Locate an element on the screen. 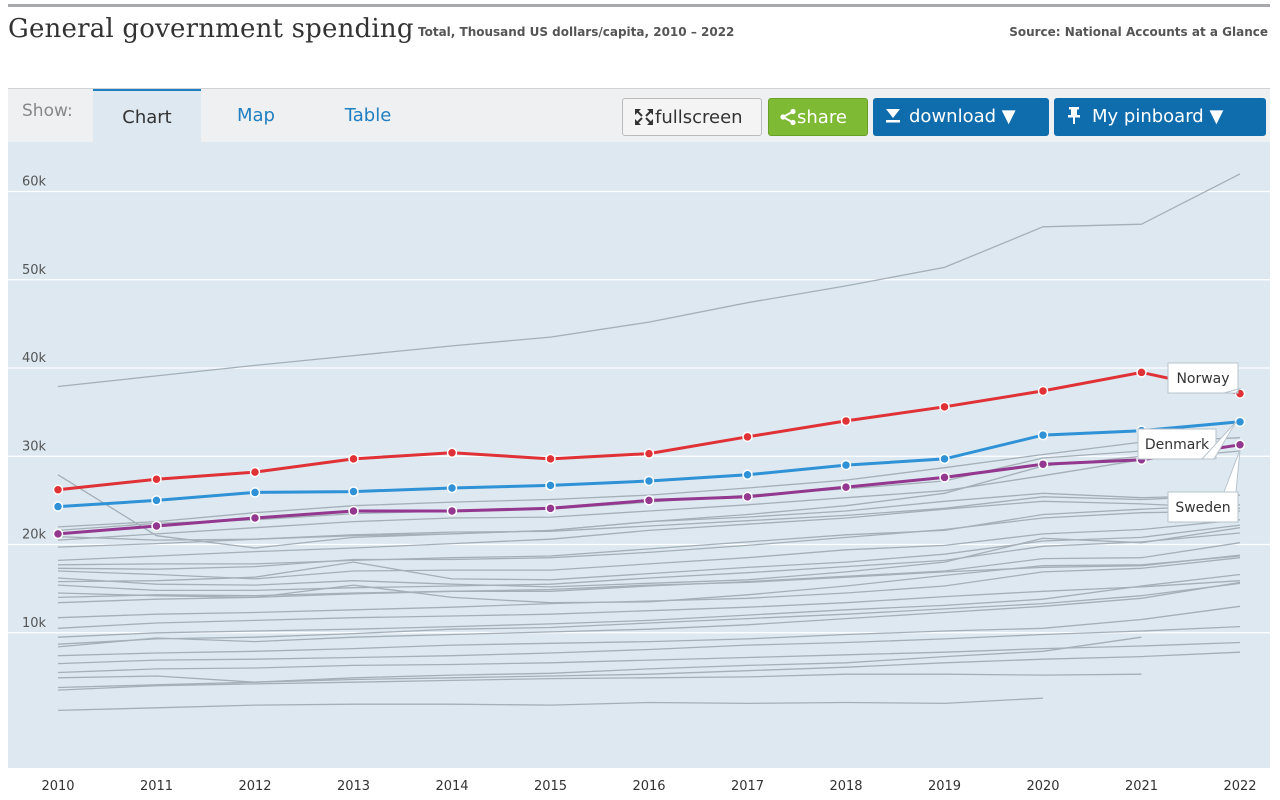 The width and height of the screenshot is (1280, 800). x-tick-label: 2011 is located at coordinates (156, 786).